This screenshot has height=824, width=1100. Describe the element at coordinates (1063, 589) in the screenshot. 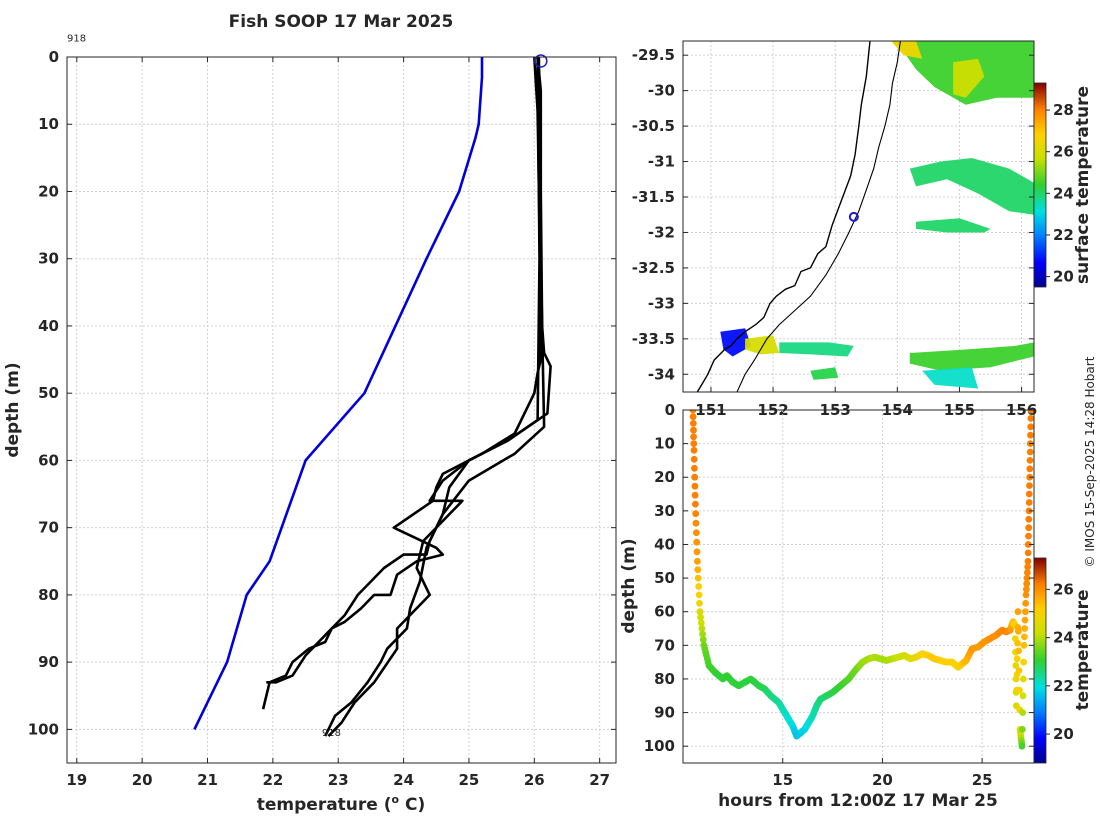

I see `timeseries-colorbar-tick-label: 26` at that location.